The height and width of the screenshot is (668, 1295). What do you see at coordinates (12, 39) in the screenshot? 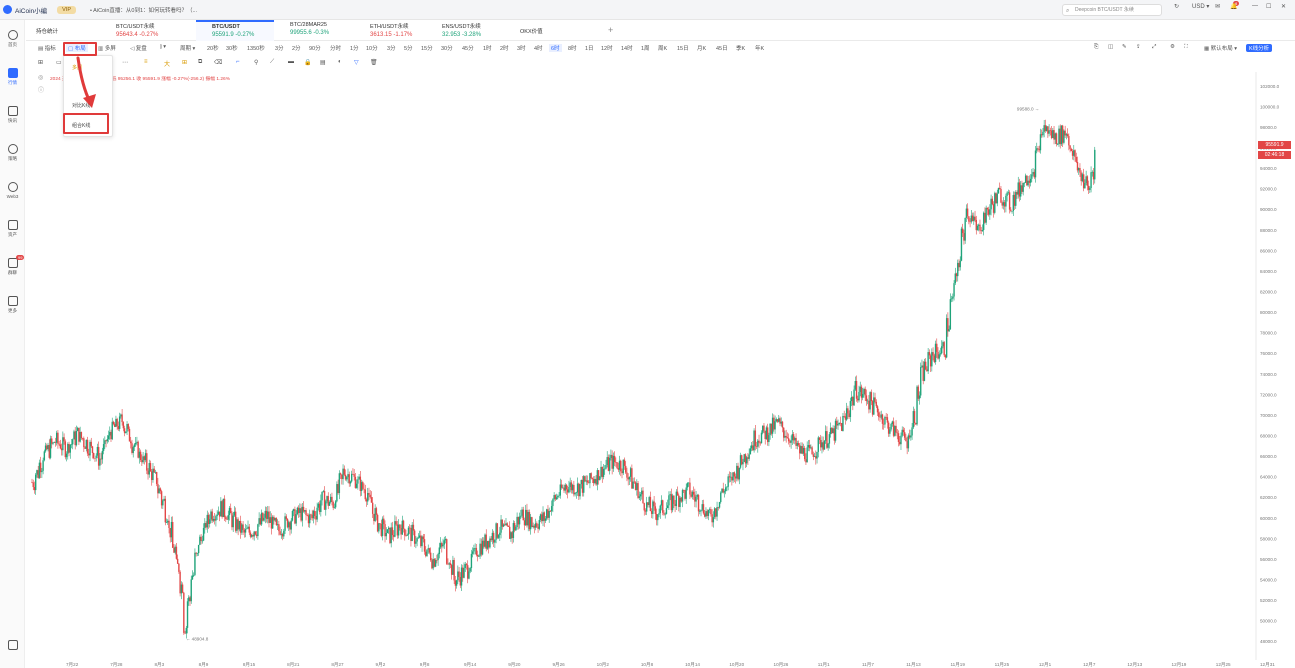
I see `sidebar-item-home: 首页` at bounding box center [12, 39].